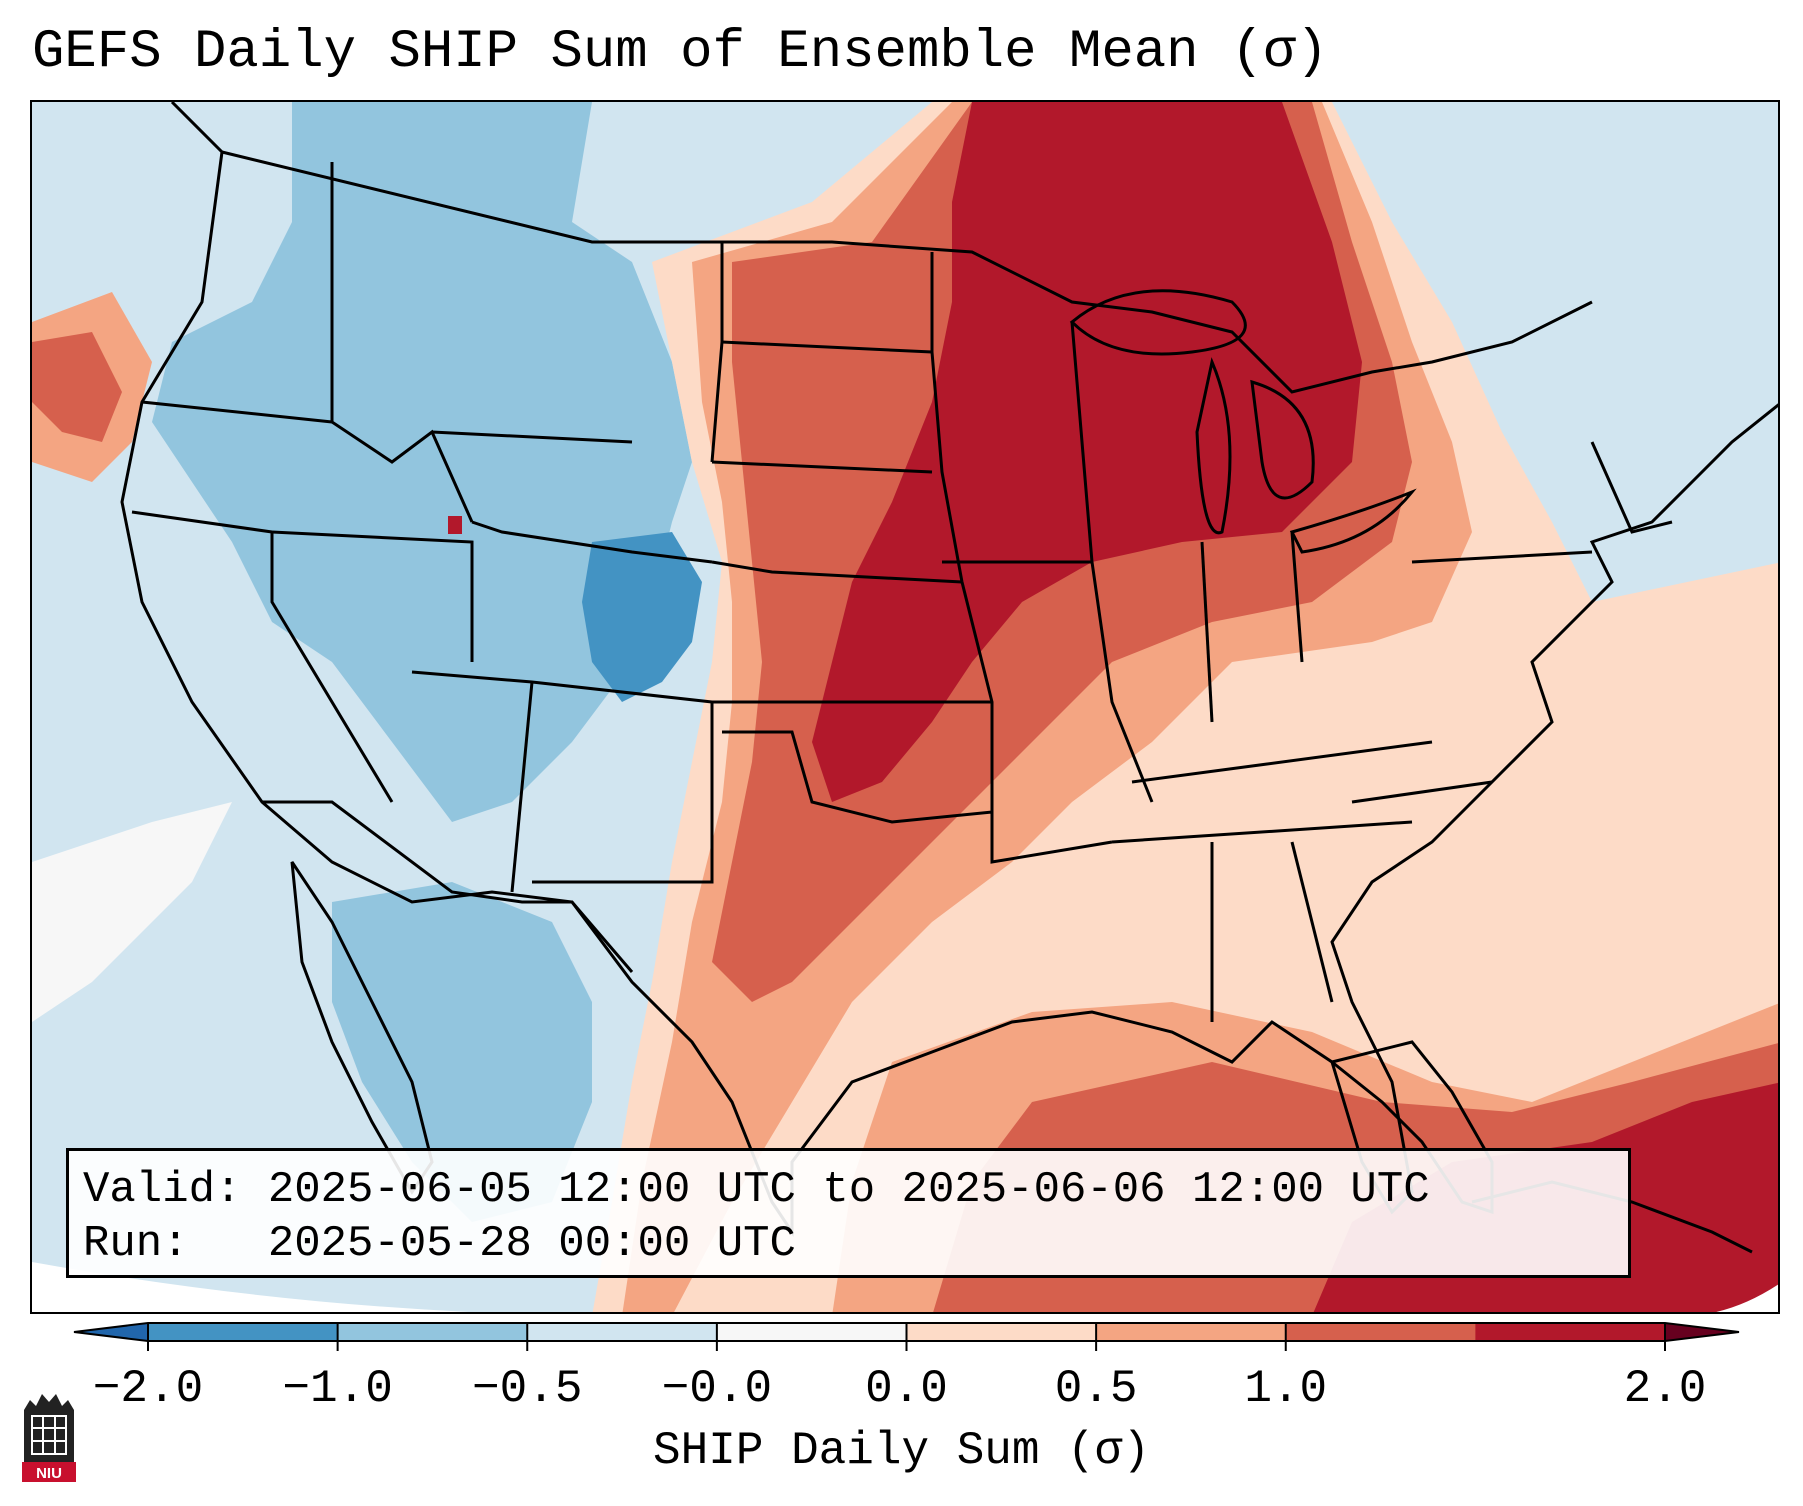  I want to click on ship-field-strong-positive-pnw-offshore, so click(77, 387).